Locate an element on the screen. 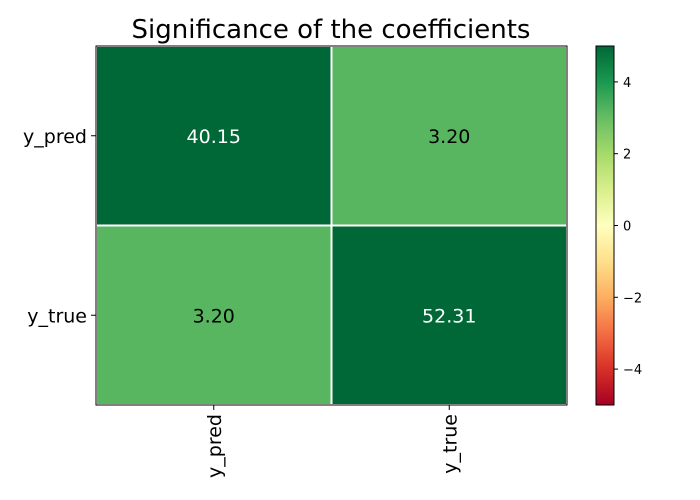 The height and width of the screenshot is (500, 700). colorbar-gradient is located at coordinates (605, 225).